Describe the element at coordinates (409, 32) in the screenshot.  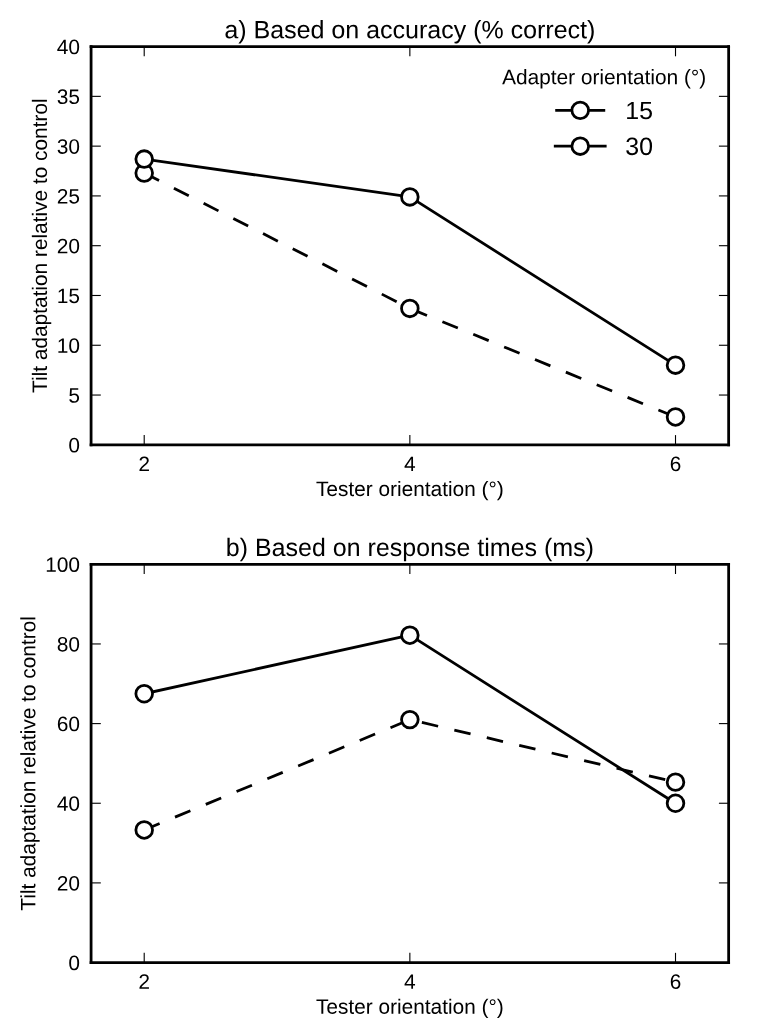
I see `chart-title: a) Based on accuracy (% correct)` at that location.